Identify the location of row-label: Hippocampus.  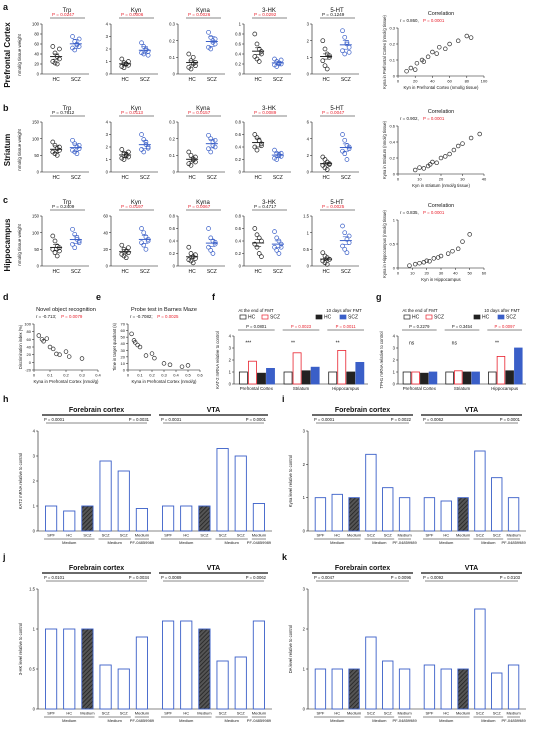
(7, 244).